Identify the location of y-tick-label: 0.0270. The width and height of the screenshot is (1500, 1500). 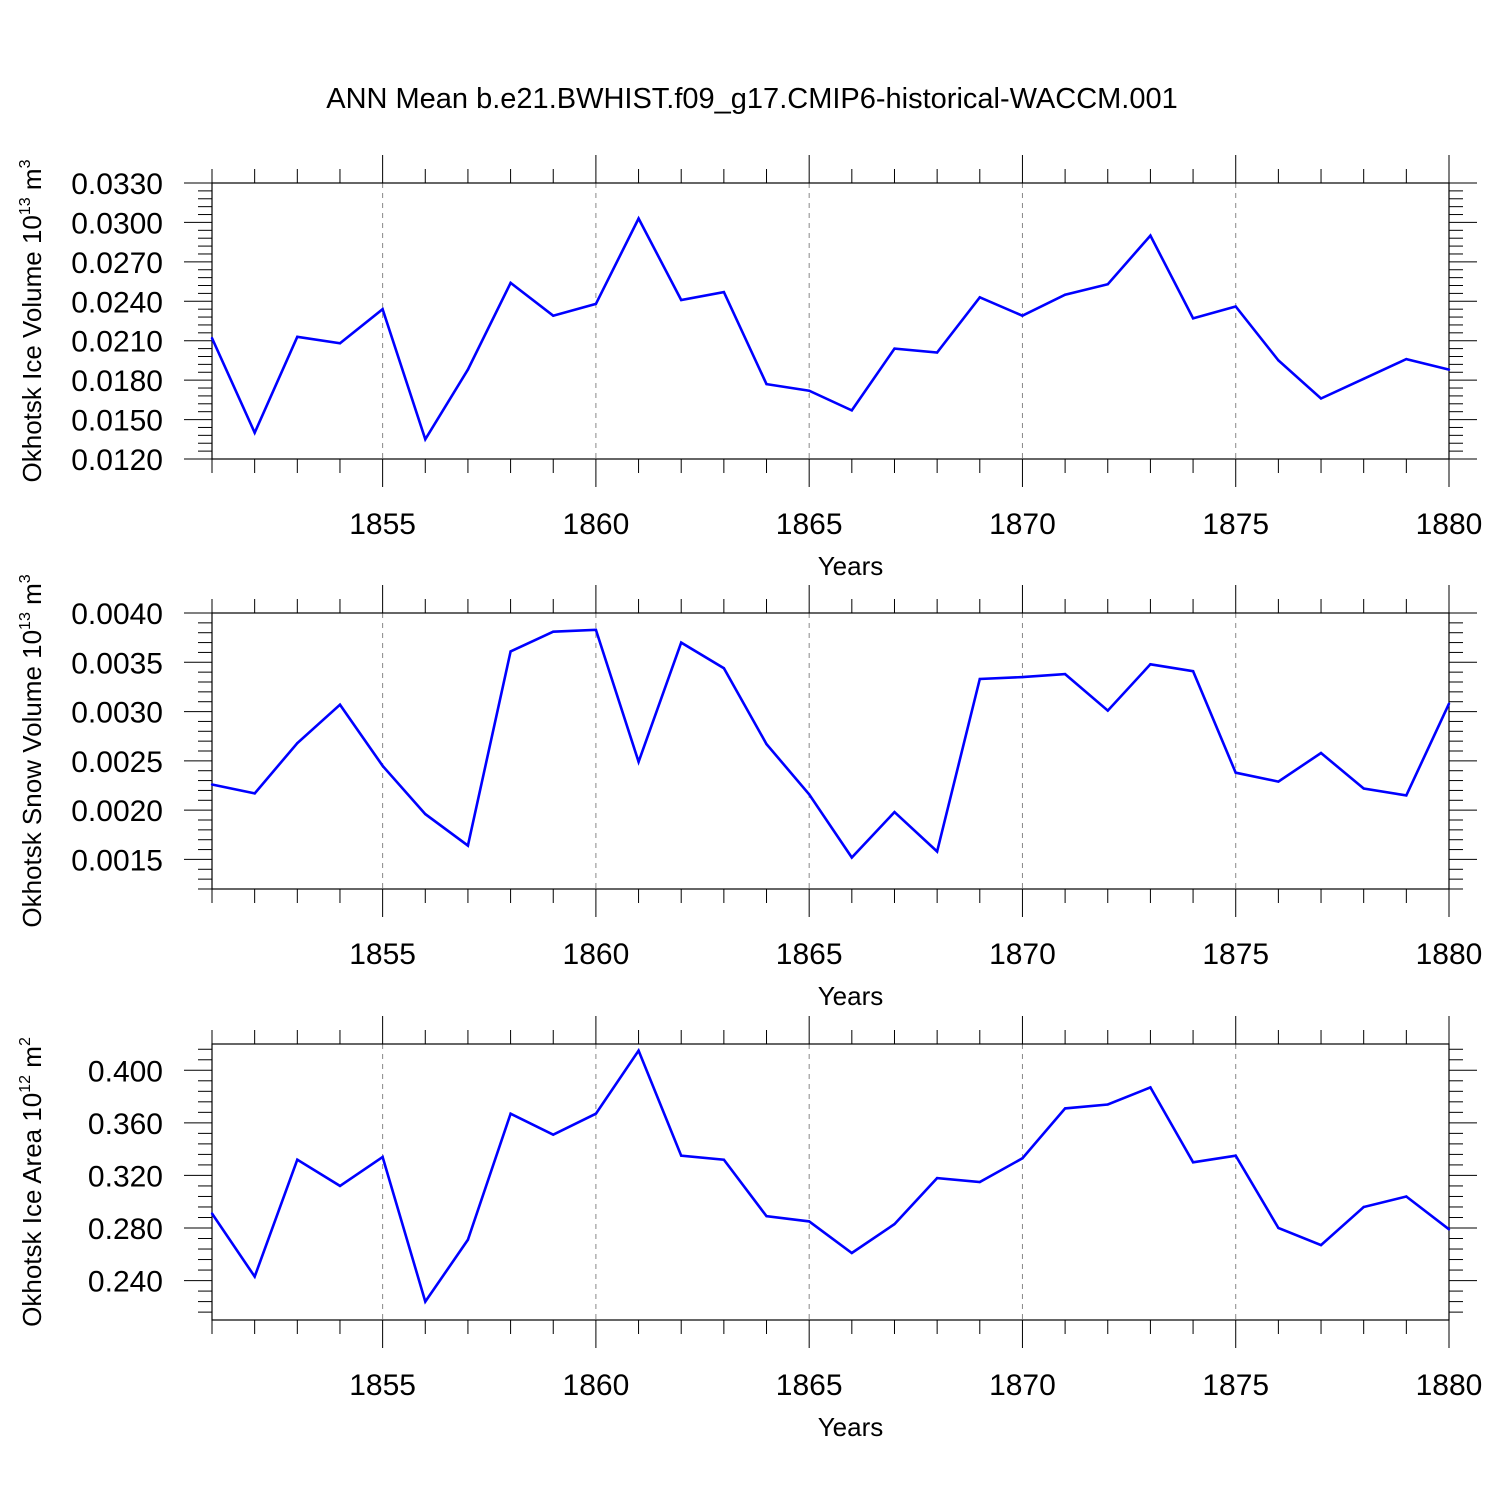
(117, 263).